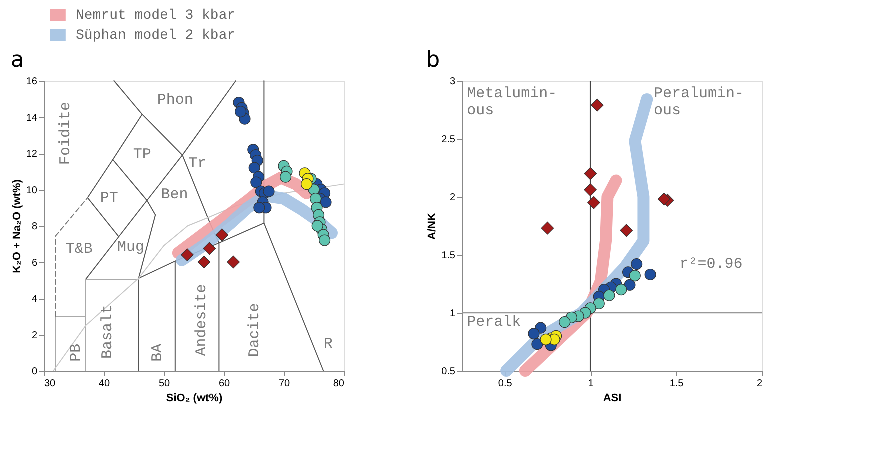 The height and width of the screenshot is (457, 869). What do you see at coordinates (197, 164) in the screenshot?
I see `annotation: Tr` at bounding box center [197, 164].